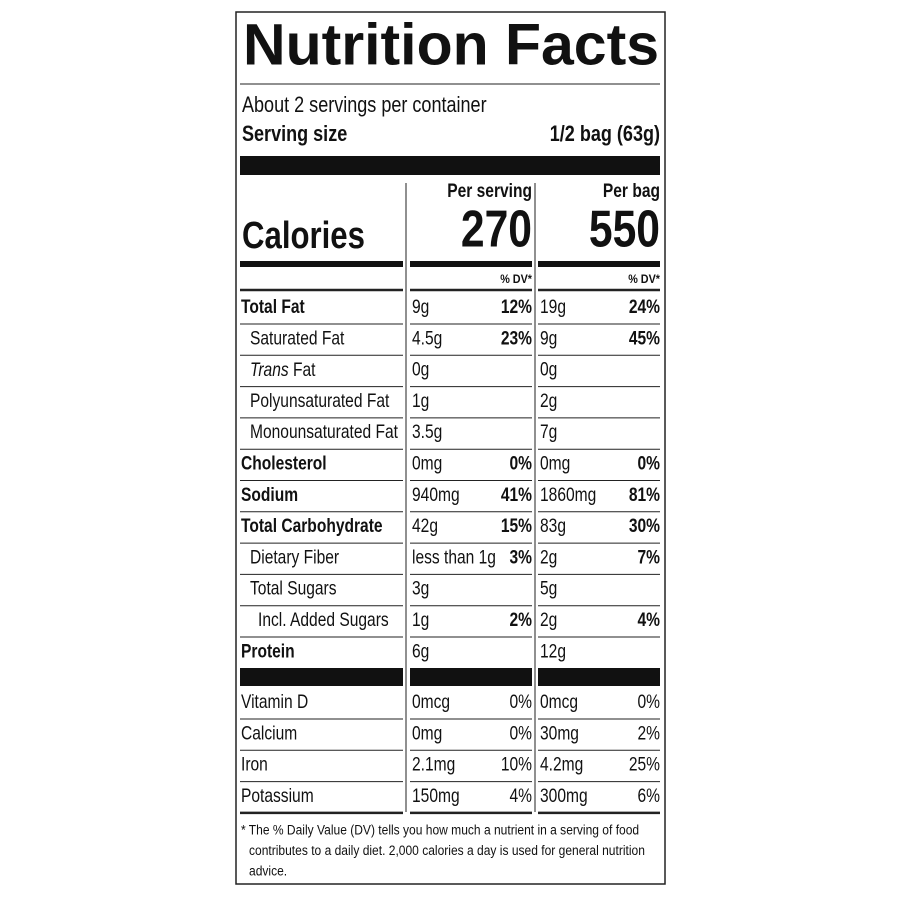 The height and width of the screenshot is (900, 900). I want to click on amount: 7g, so click(548, 432).